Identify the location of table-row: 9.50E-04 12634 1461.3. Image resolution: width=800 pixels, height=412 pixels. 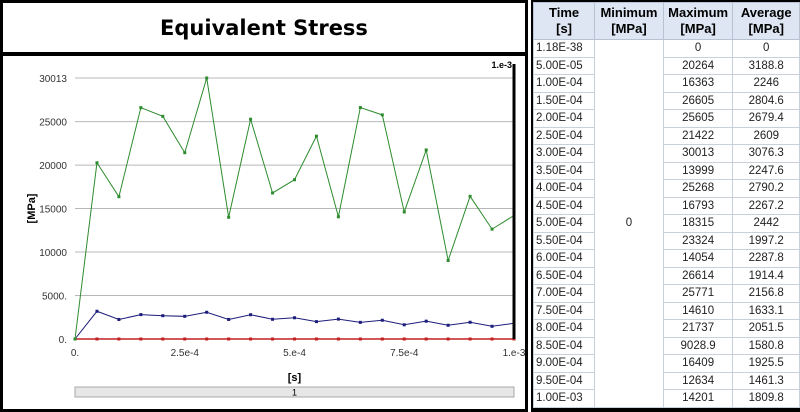
(666, 380).